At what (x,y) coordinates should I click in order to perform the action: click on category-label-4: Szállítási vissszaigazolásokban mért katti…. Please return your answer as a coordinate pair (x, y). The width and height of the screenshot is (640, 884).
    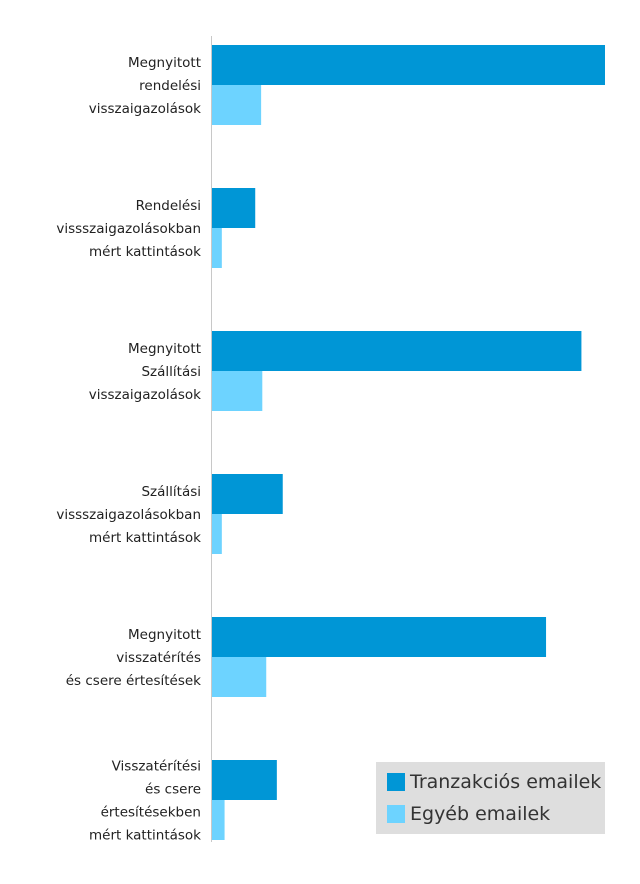
    Looking at the image, I should click on (128, 515).